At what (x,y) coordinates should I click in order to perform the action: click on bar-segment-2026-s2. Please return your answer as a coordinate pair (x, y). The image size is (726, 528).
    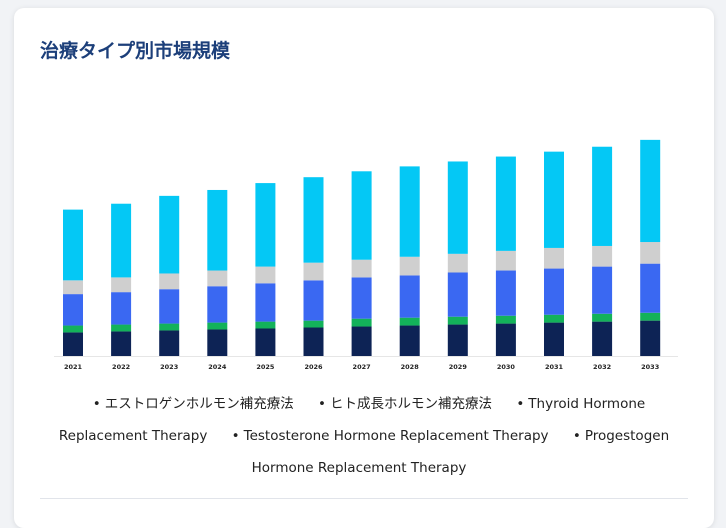
    Looking at the image, I should click on (313, 300).